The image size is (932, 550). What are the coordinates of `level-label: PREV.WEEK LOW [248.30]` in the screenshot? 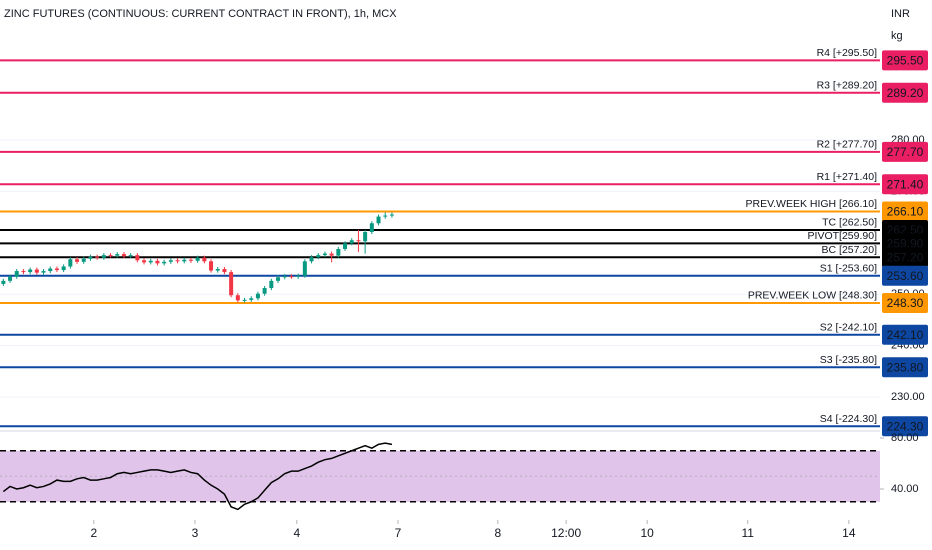 It's located at (812, 296).